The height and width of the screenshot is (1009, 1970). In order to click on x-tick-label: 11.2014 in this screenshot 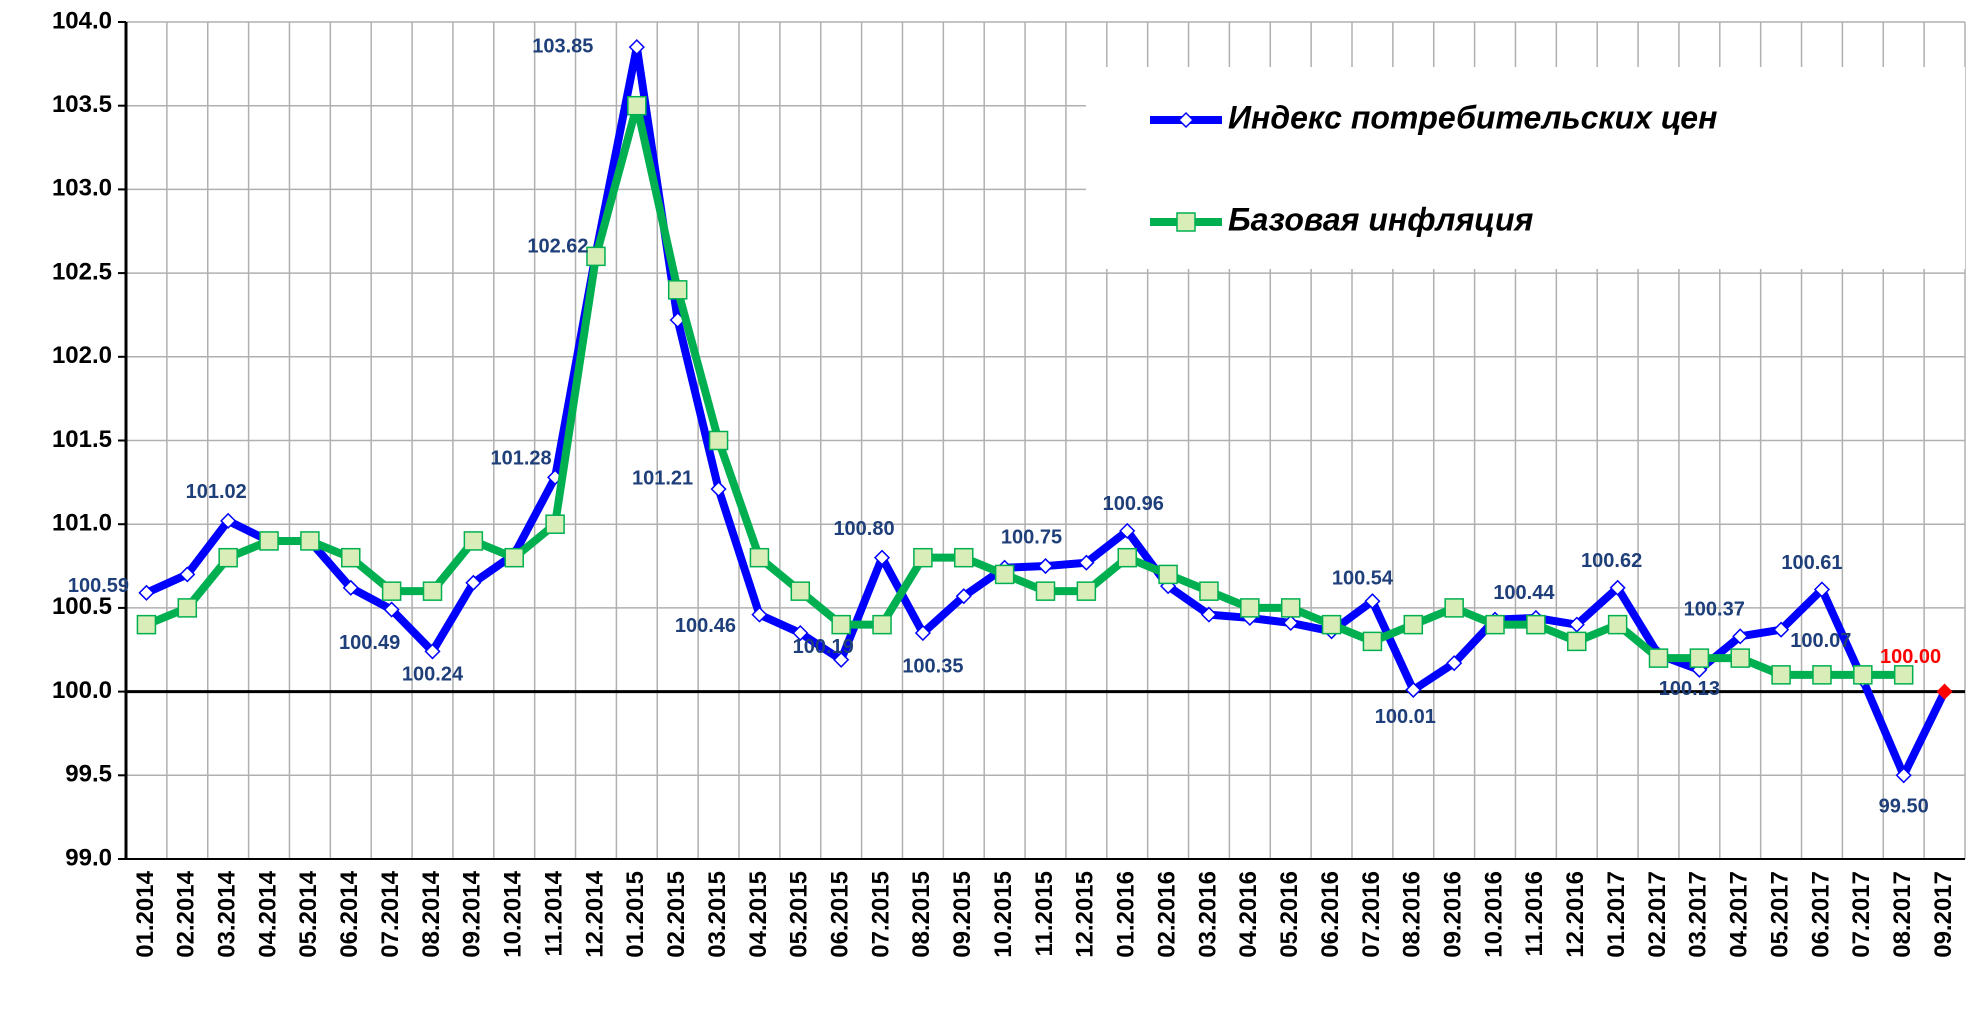, I will do `click(553, 913)`.